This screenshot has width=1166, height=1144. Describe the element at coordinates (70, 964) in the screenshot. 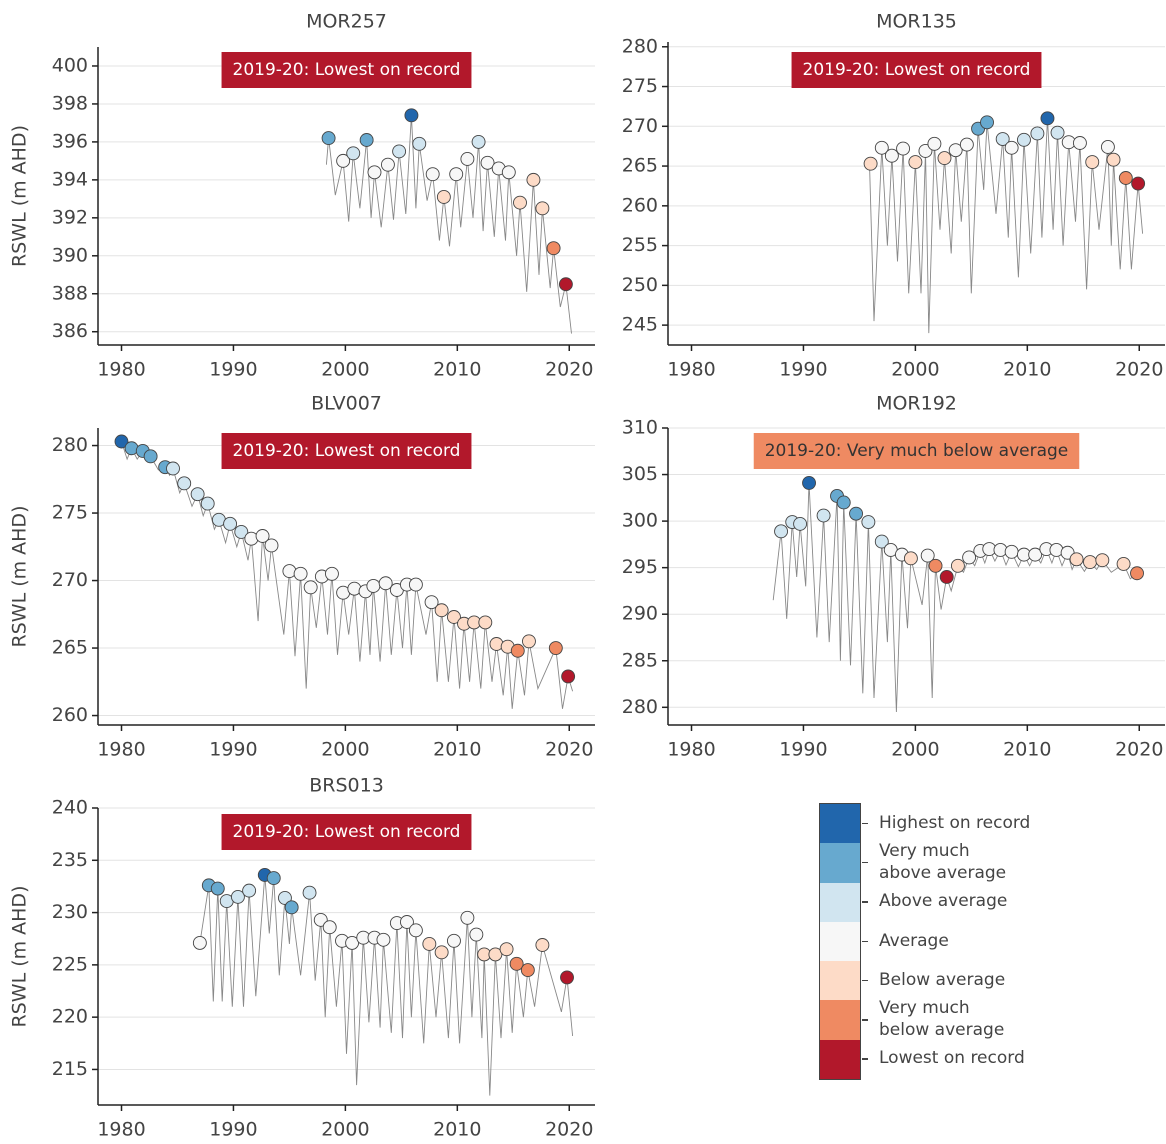

I see `y-tick-label: 225` at that location.